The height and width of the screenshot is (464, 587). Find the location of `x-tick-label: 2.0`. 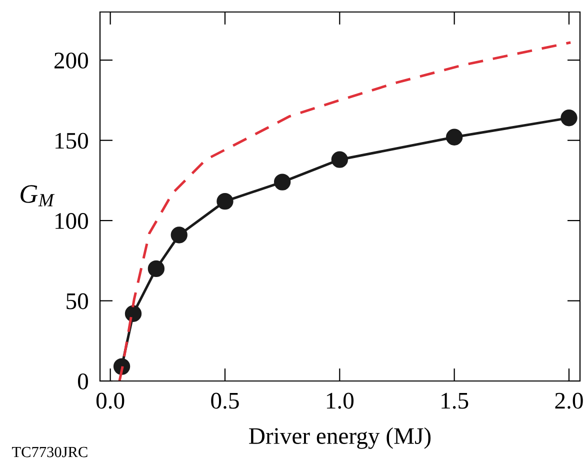

x-tick-label: 2.0 is located at coordinates (569, 400).